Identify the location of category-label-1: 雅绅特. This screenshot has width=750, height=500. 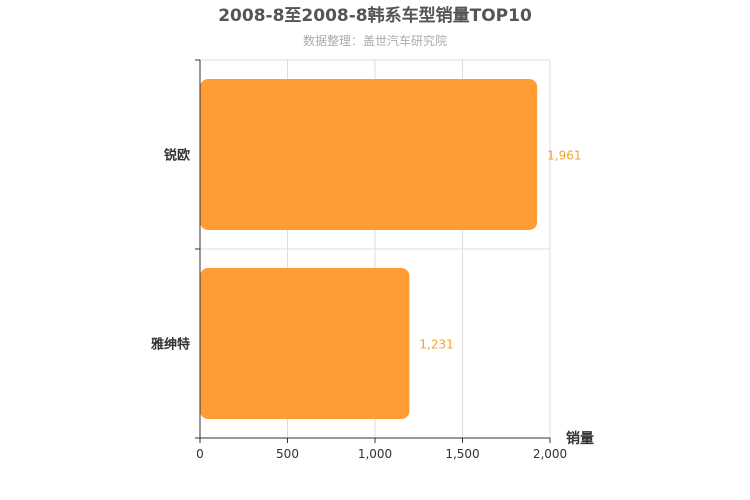
(170, 345).